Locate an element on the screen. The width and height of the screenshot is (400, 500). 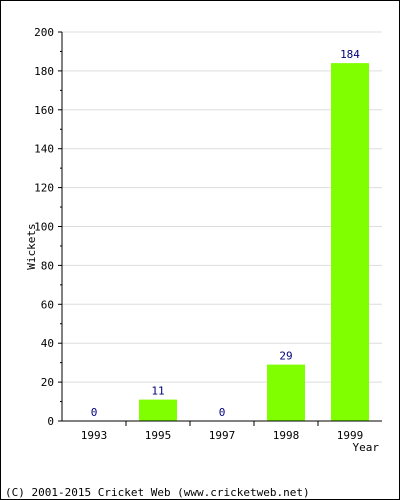
x-tick-label-1995: 1995 is located at coordinates (158, 435).